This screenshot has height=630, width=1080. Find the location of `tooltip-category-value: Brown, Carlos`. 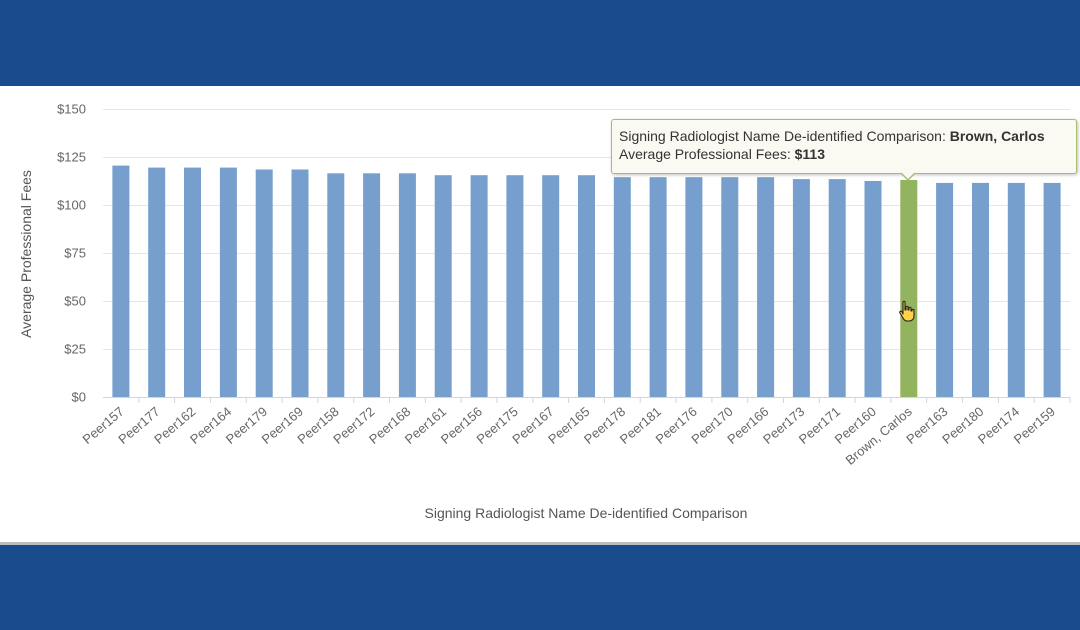

tooltip-category-value: Brown, Carlos is located at coordinates (997, 136).